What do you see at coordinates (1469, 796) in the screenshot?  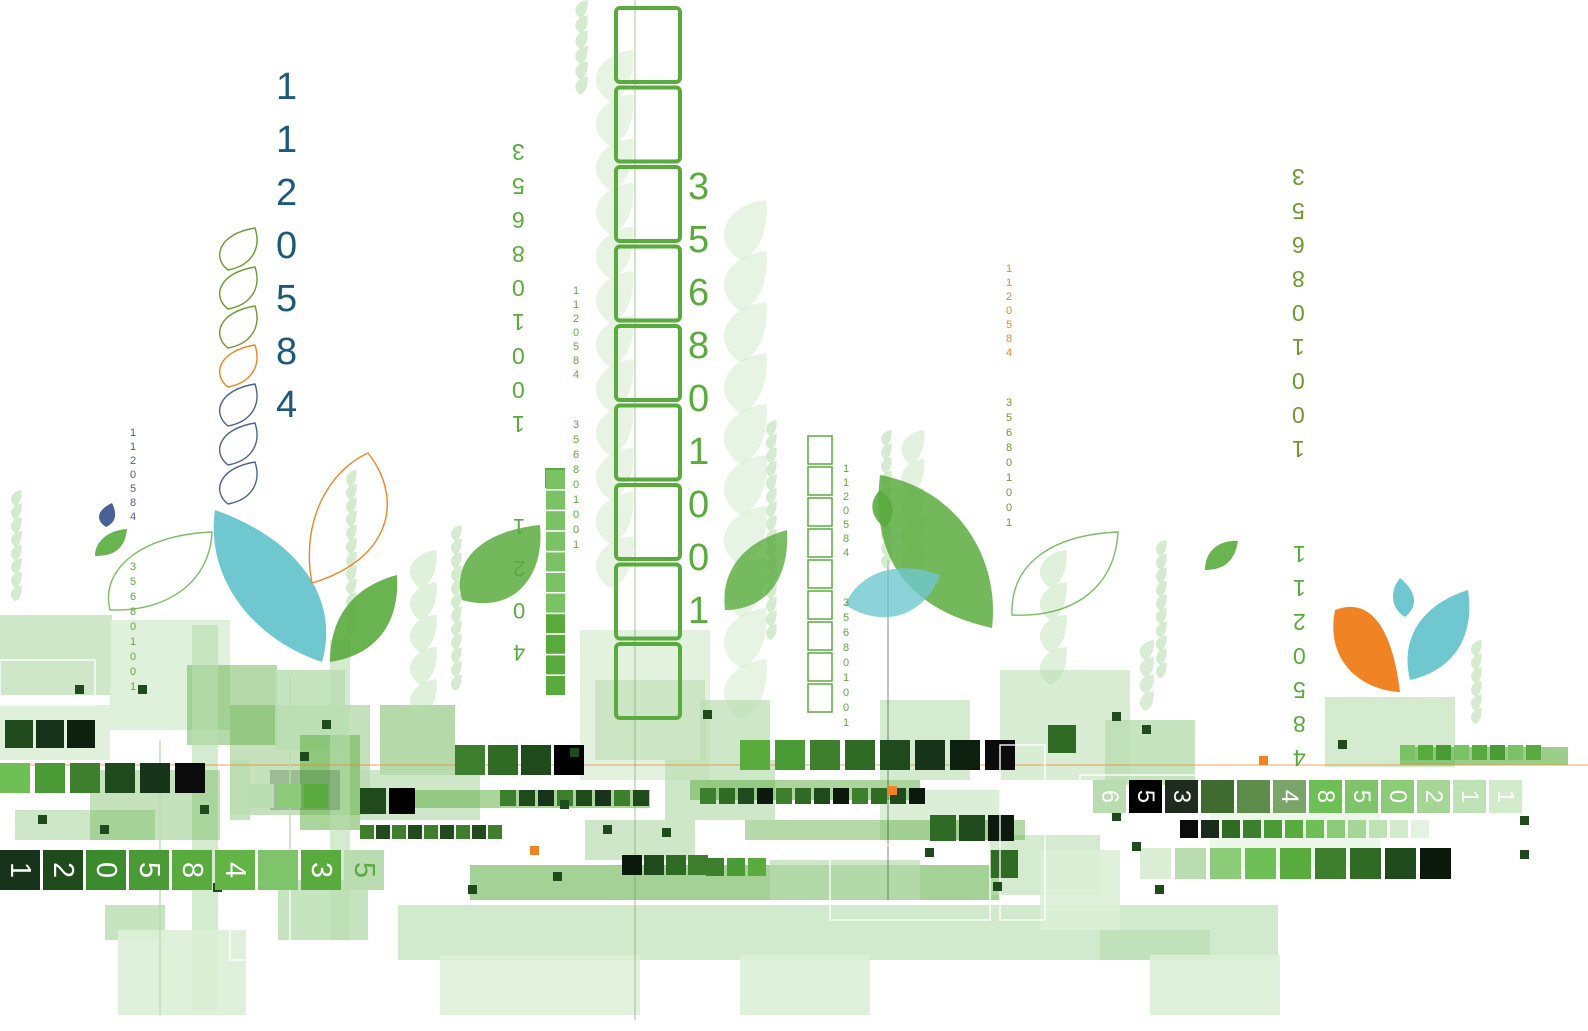 I see `digit-cell: 1` at bounding box center [1469, 796].